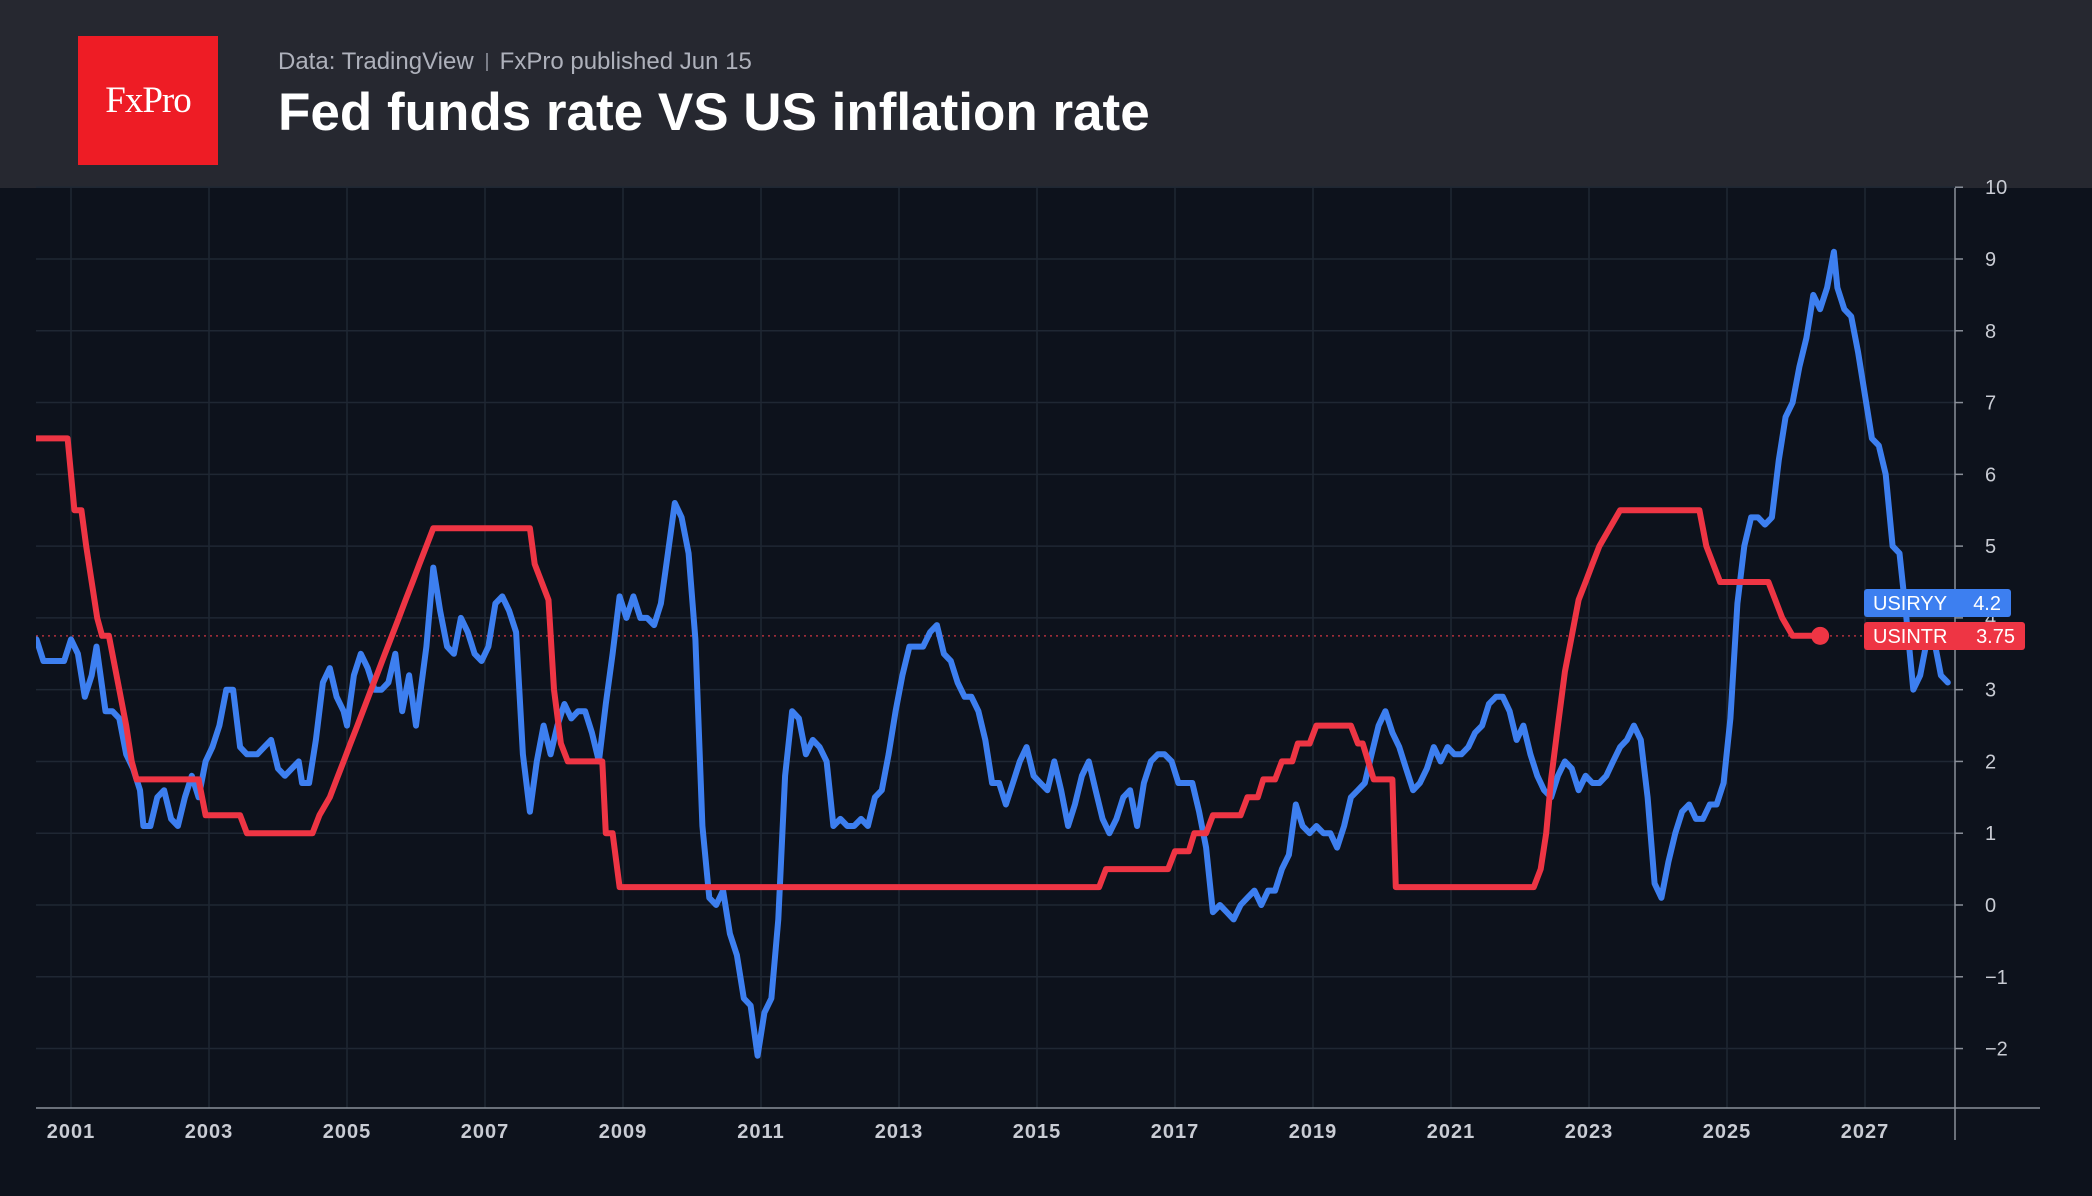  Describe the element at coordinates (1313, 1132) in the screenshot. I see `x-tick-label: 2019` at that location.